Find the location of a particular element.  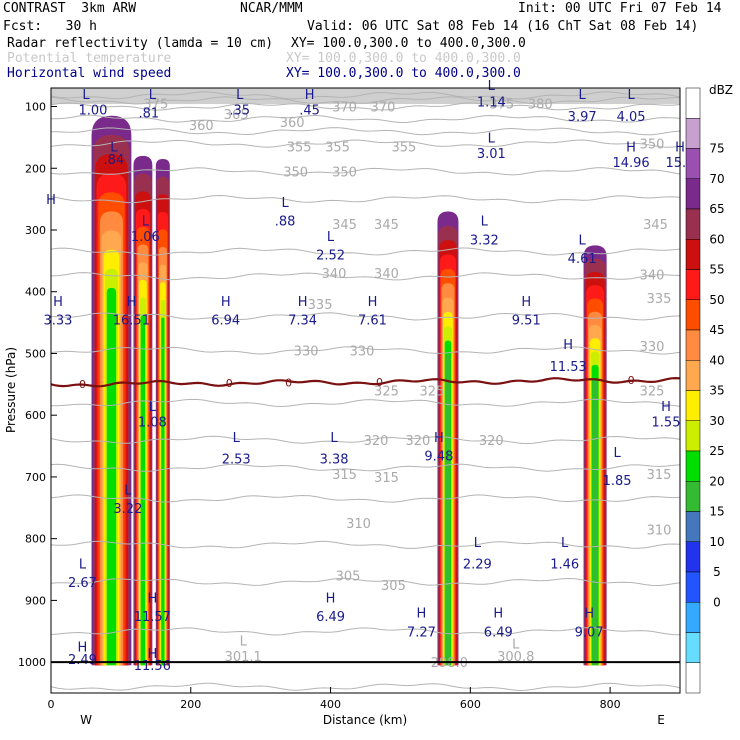

freezing-level-layer: 0 0 0 0 0 is located at coordinates (365, 382).